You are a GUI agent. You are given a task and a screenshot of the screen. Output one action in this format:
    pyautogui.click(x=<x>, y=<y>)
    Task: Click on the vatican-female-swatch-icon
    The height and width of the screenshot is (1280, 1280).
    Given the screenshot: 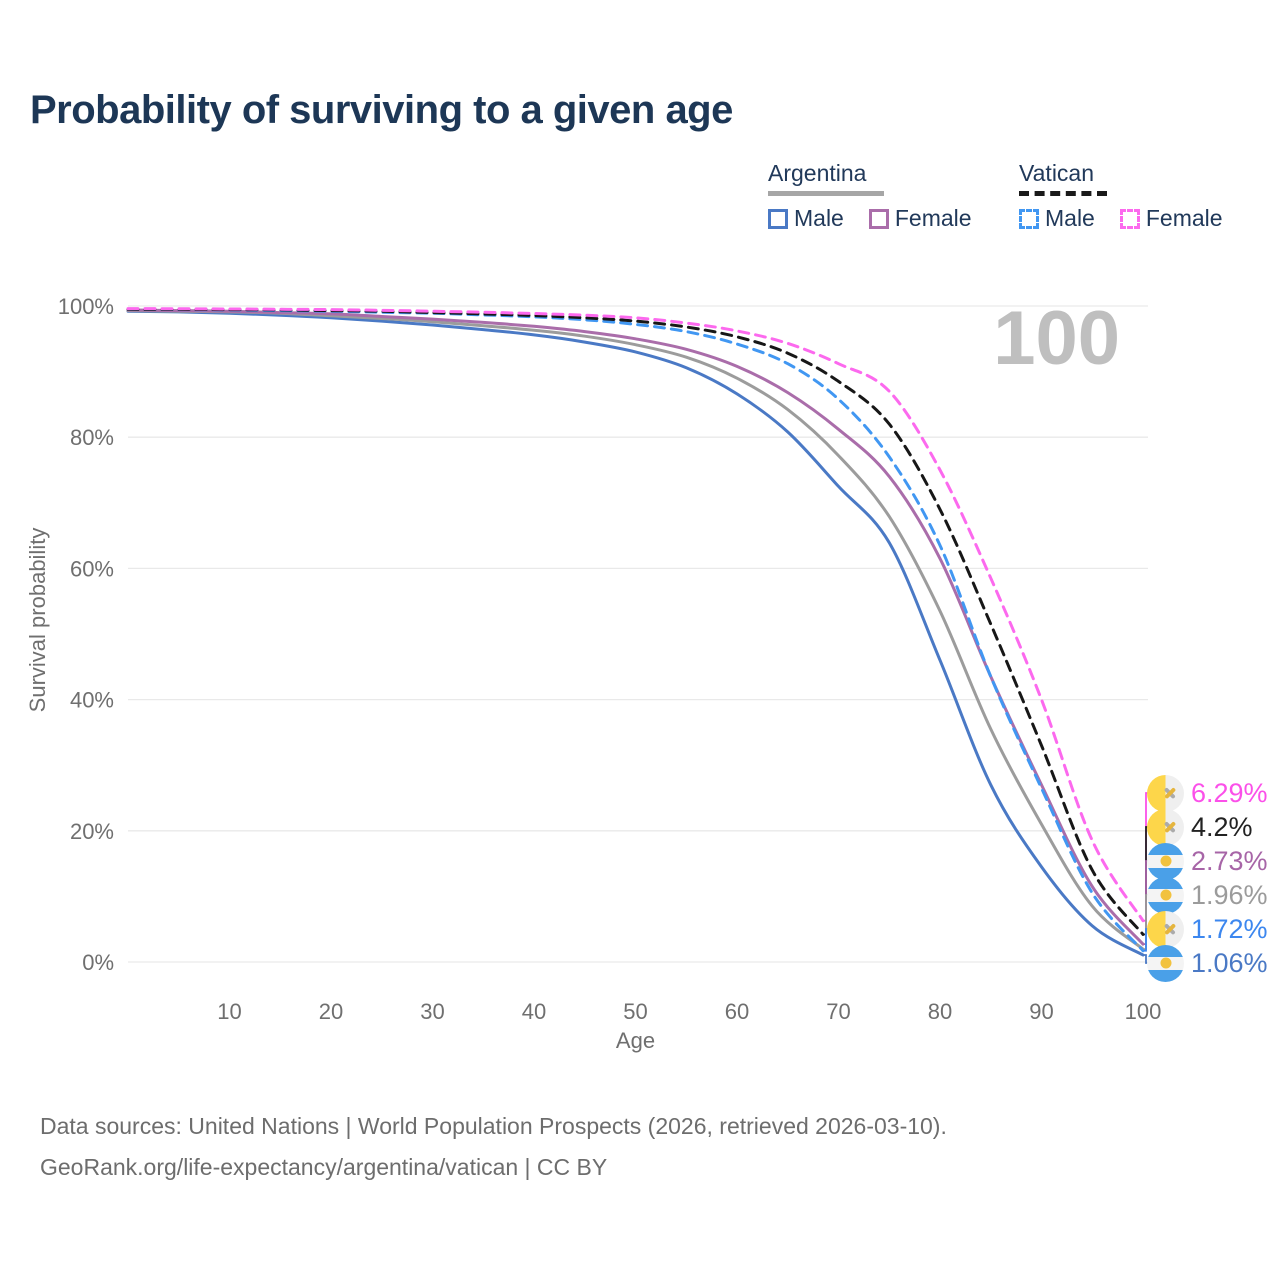 What is the action you would take?
    pyautogui.click(x=1129, y=218)
    